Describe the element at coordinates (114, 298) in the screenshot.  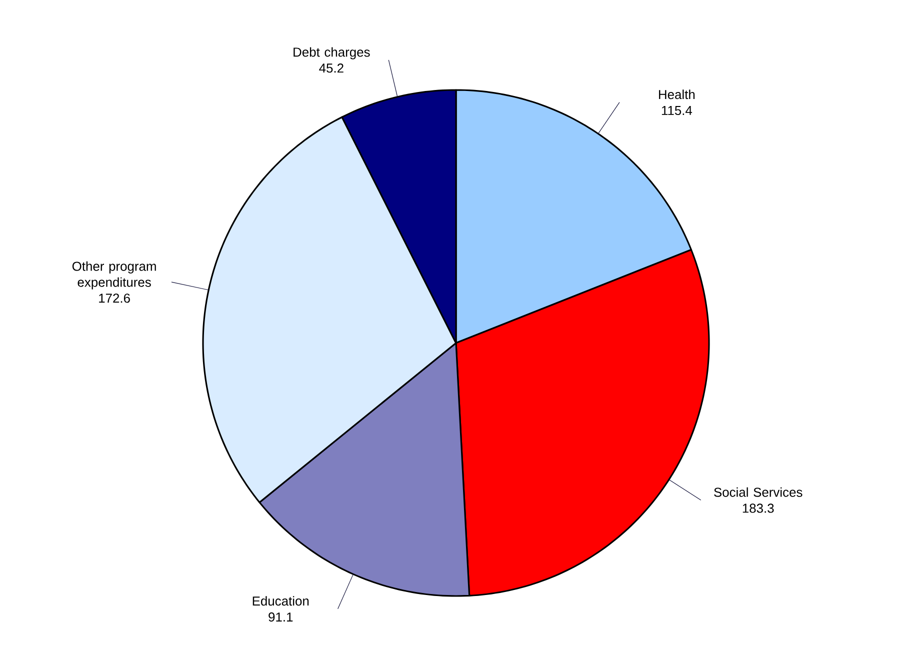
I see `data-label: 172.6` at that location.